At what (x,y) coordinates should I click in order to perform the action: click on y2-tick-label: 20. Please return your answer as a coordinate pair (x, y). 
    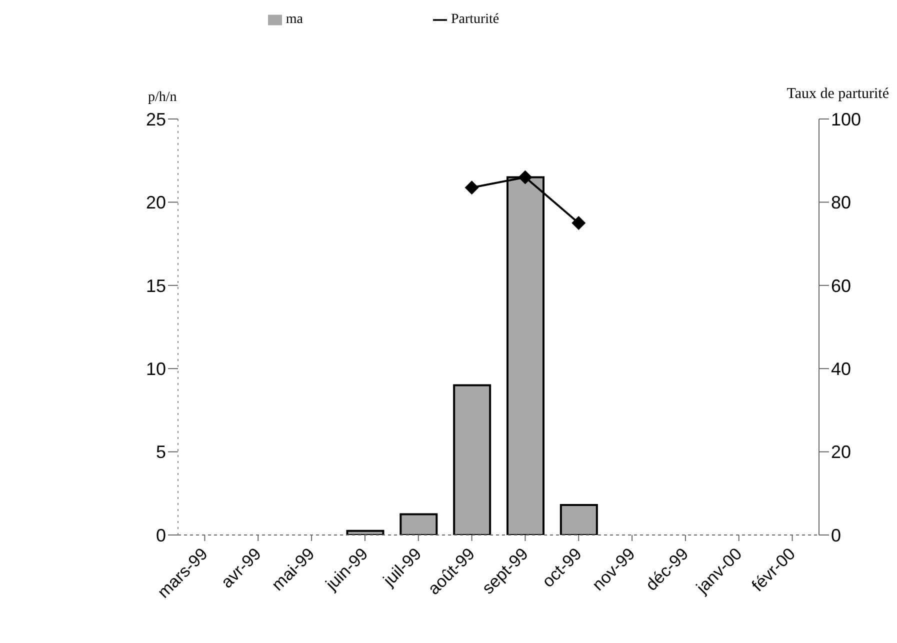
    Looking at the image, I should click on (841, 452).